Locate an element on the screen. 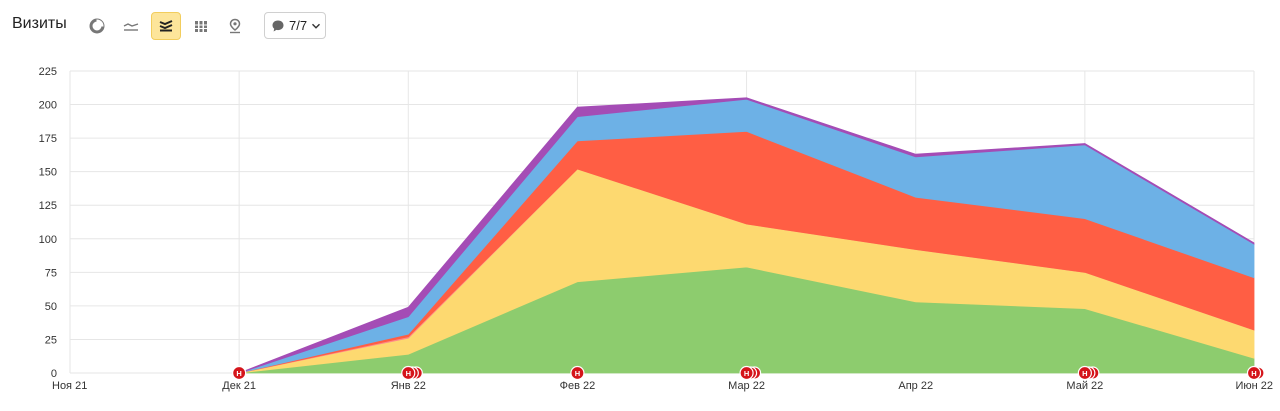 The width and height of the screenshot is (1280, 411). map-button is located at coordinates (235, 26).